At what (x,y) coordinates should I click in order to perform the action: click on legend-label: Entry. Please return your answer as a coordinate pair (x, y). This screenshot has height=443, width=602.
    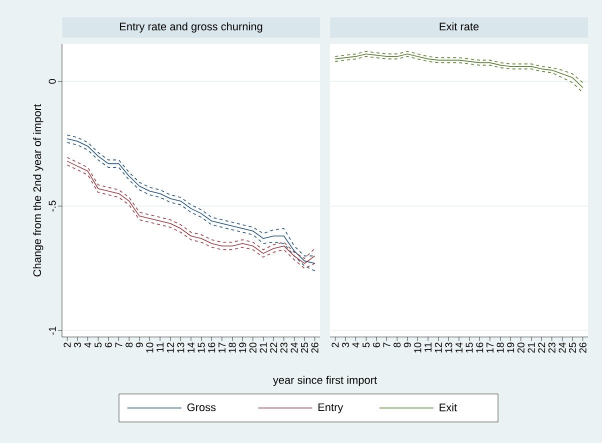
    Looking at the image, I should click on (331, 408).